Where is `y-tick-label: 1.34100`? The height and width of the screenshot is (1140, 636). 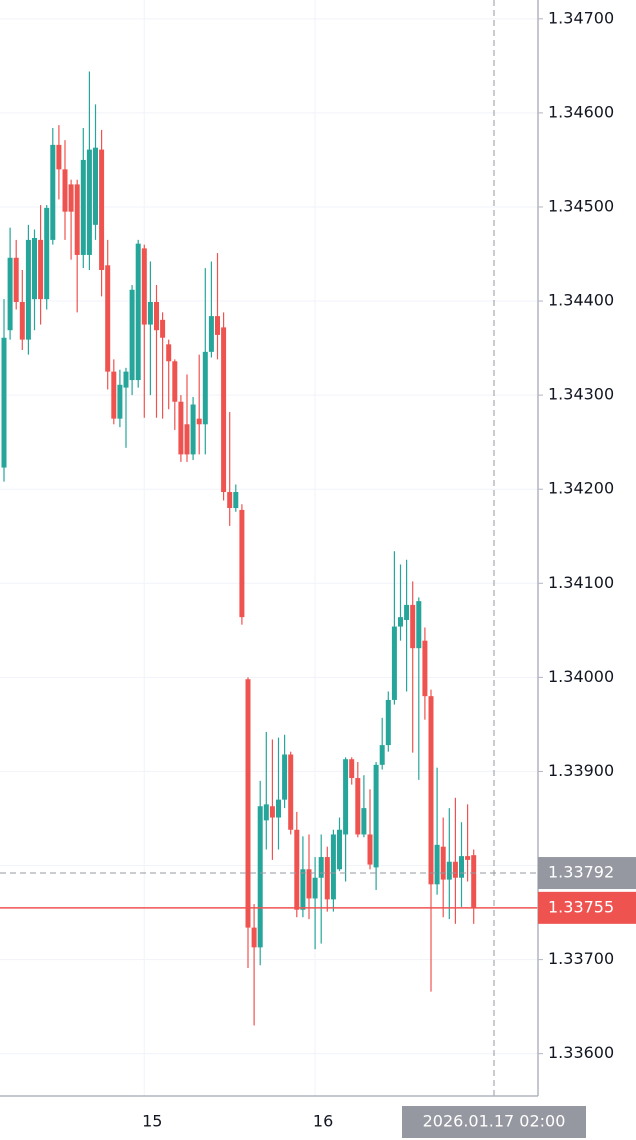
y-tick-label: 1.34100 is located at coordinates (581, 582).